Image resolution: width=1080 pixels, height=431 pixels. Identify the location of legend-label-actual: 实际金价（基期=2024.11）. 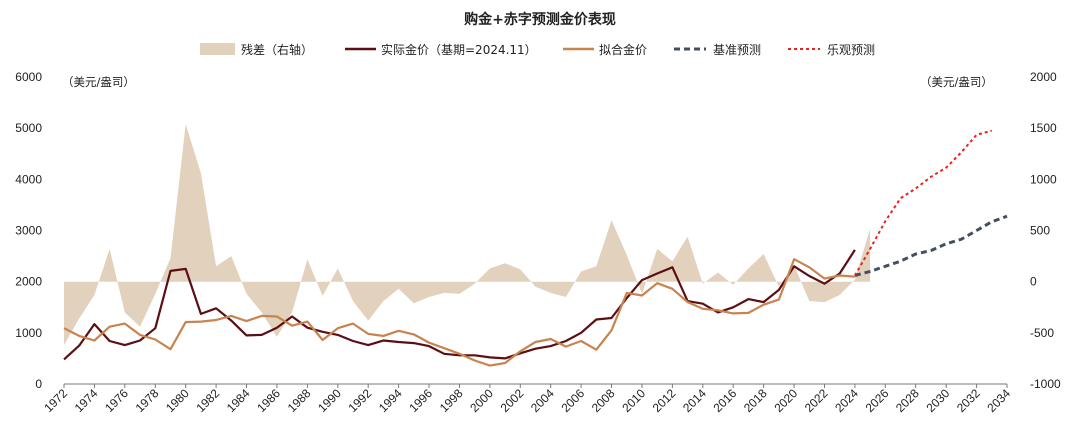
(459, 49).